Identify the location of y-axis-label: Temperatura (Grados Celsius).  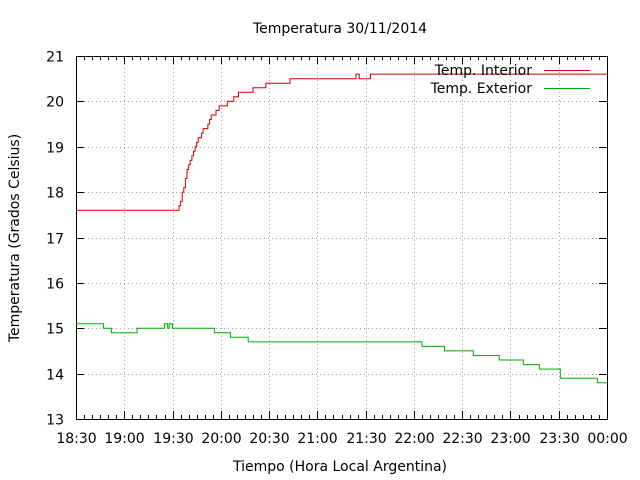
(15, 238).